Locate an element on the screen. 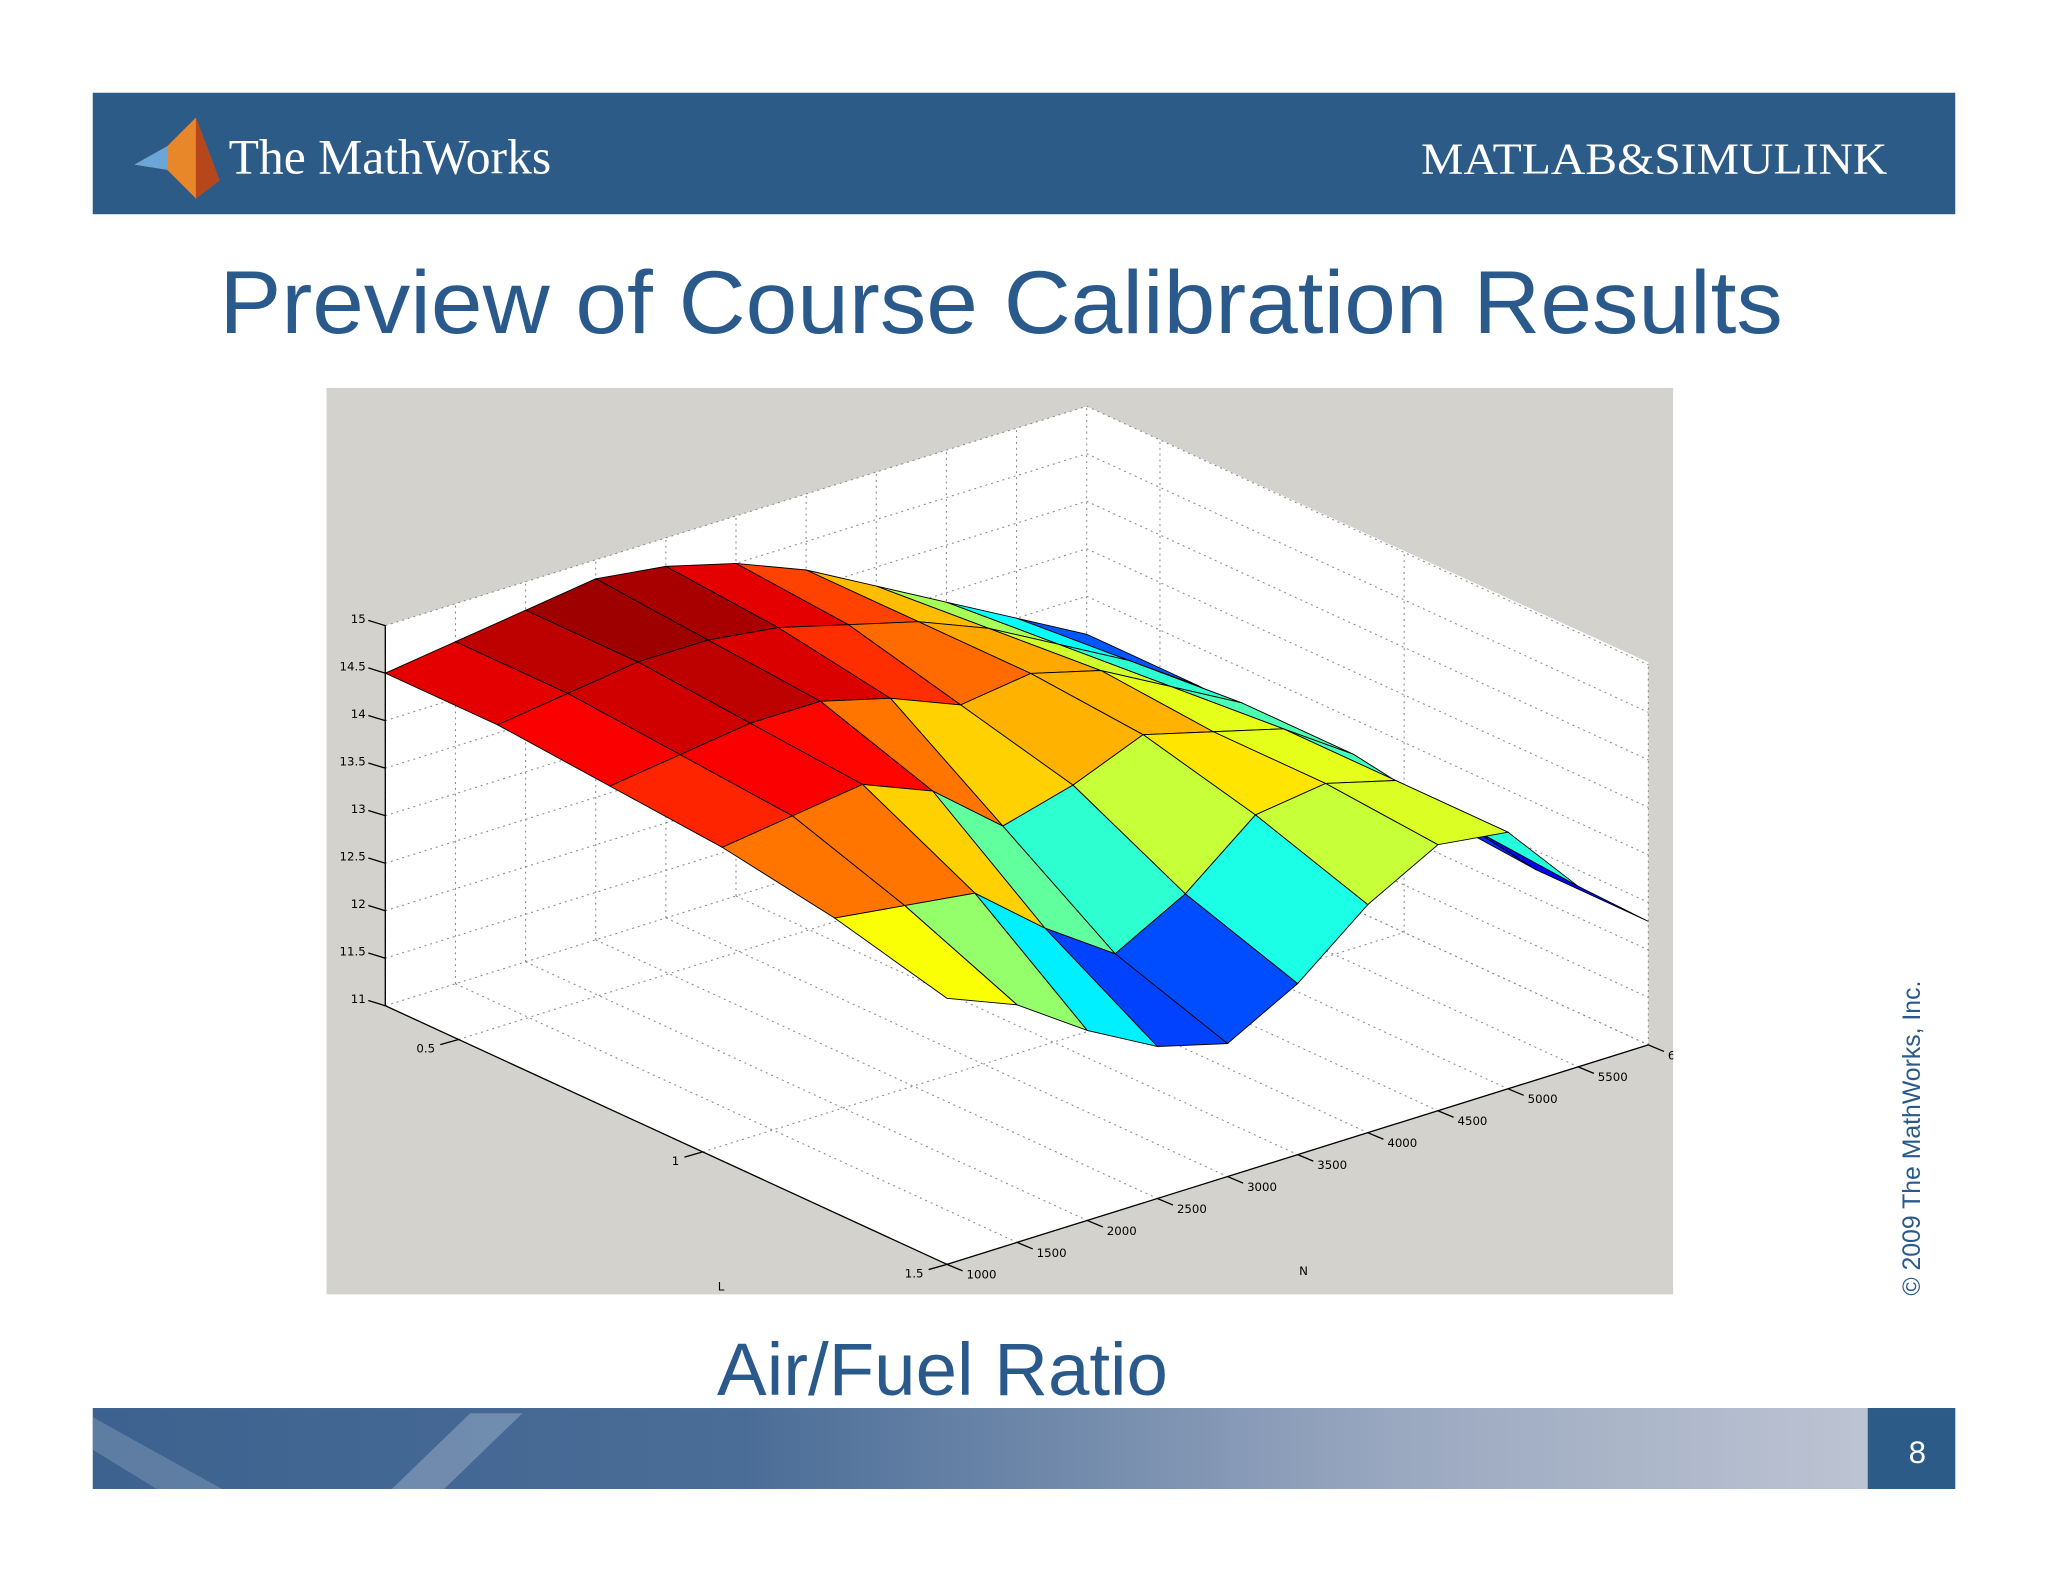 The height and width of the screenshot is (1582, 2048). x-tick-label: 4500 is located at coordinates (1473, 1121).